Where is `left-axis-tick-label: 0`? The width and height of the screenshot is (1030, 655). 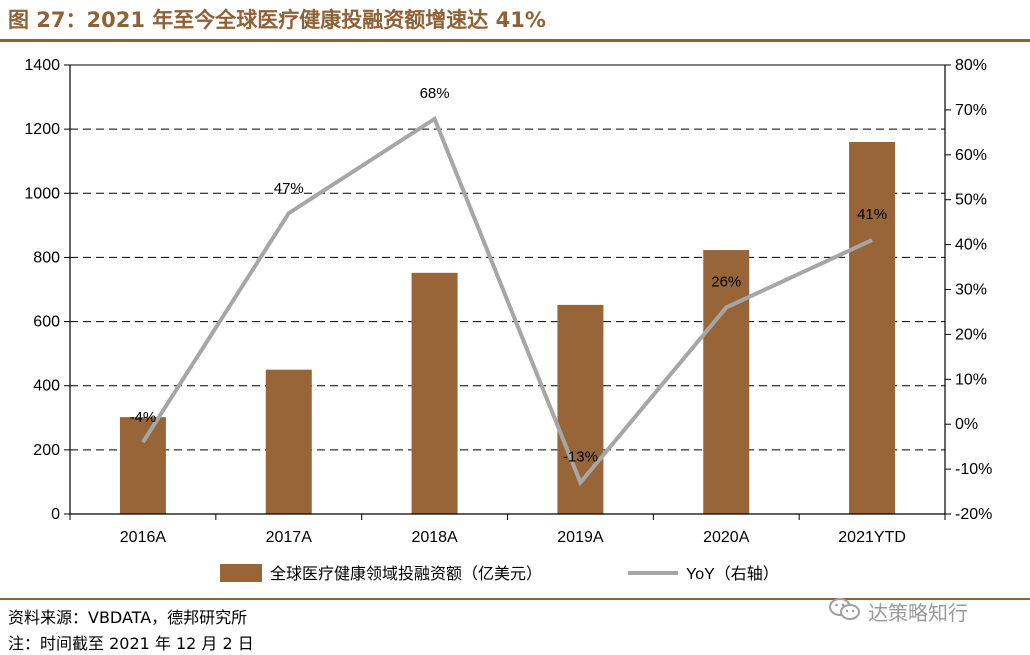
left-axis-tick-label: 0 is located at coordinates (55, 514).